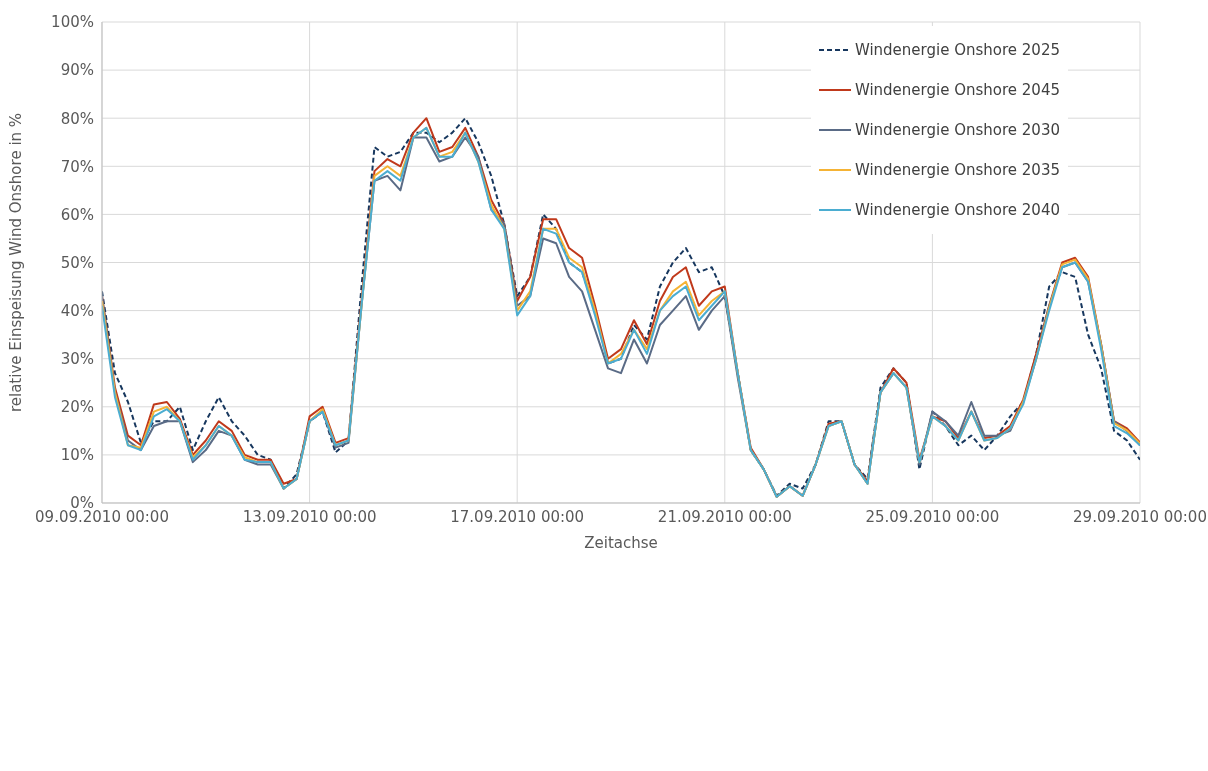 The width and height of the screenshot is (1208, 771). I want to click on legend-label: Windenergie Onshore 2045, so click(957, 90).